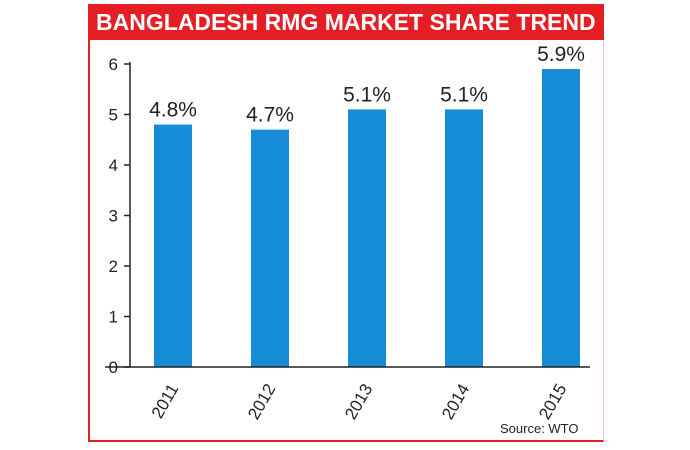 The image size is (690, 450). What do you see at coordinates (113, 115) in the screenshot?
I see `y-tick-label: 5` at bounding box center [113, 115].